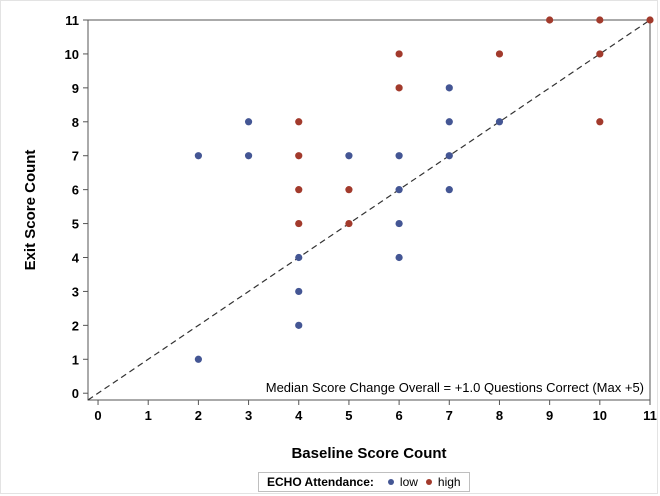 This screenshot has width=660, height=496. I want to click on y-tick-label: 4, so click(76, 258).